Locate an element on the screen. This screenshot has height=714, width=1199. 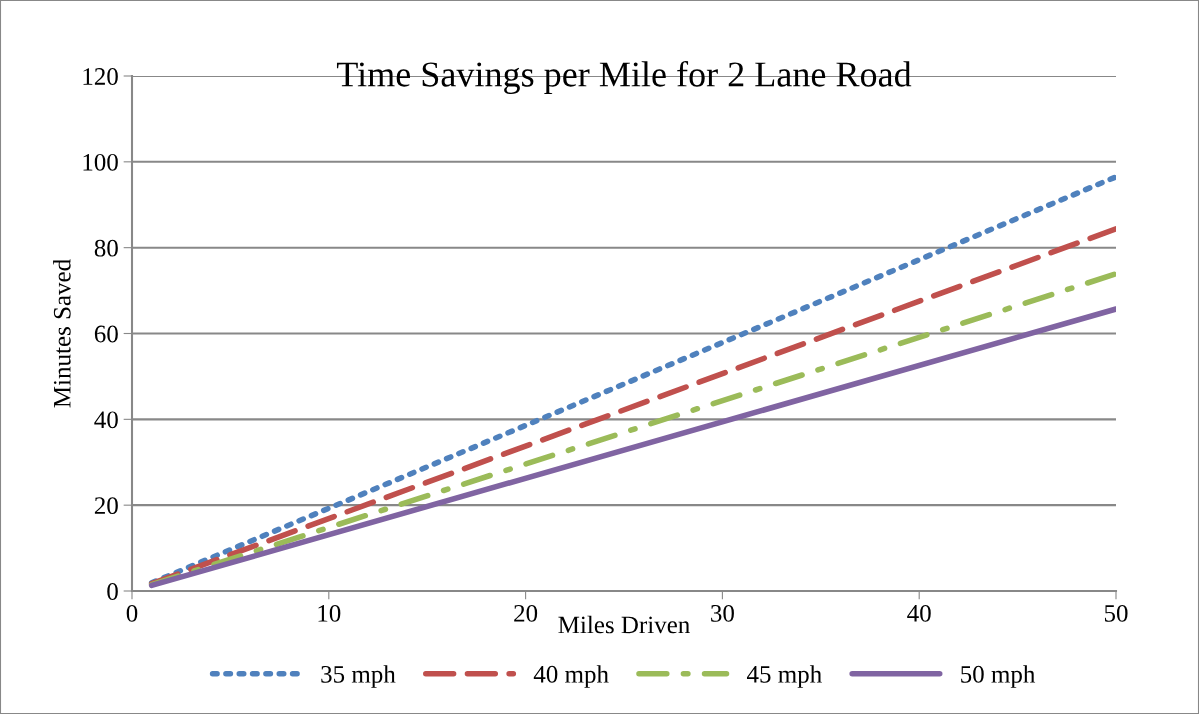
legend-label: 45 mph is located at coordinates (784, 676).